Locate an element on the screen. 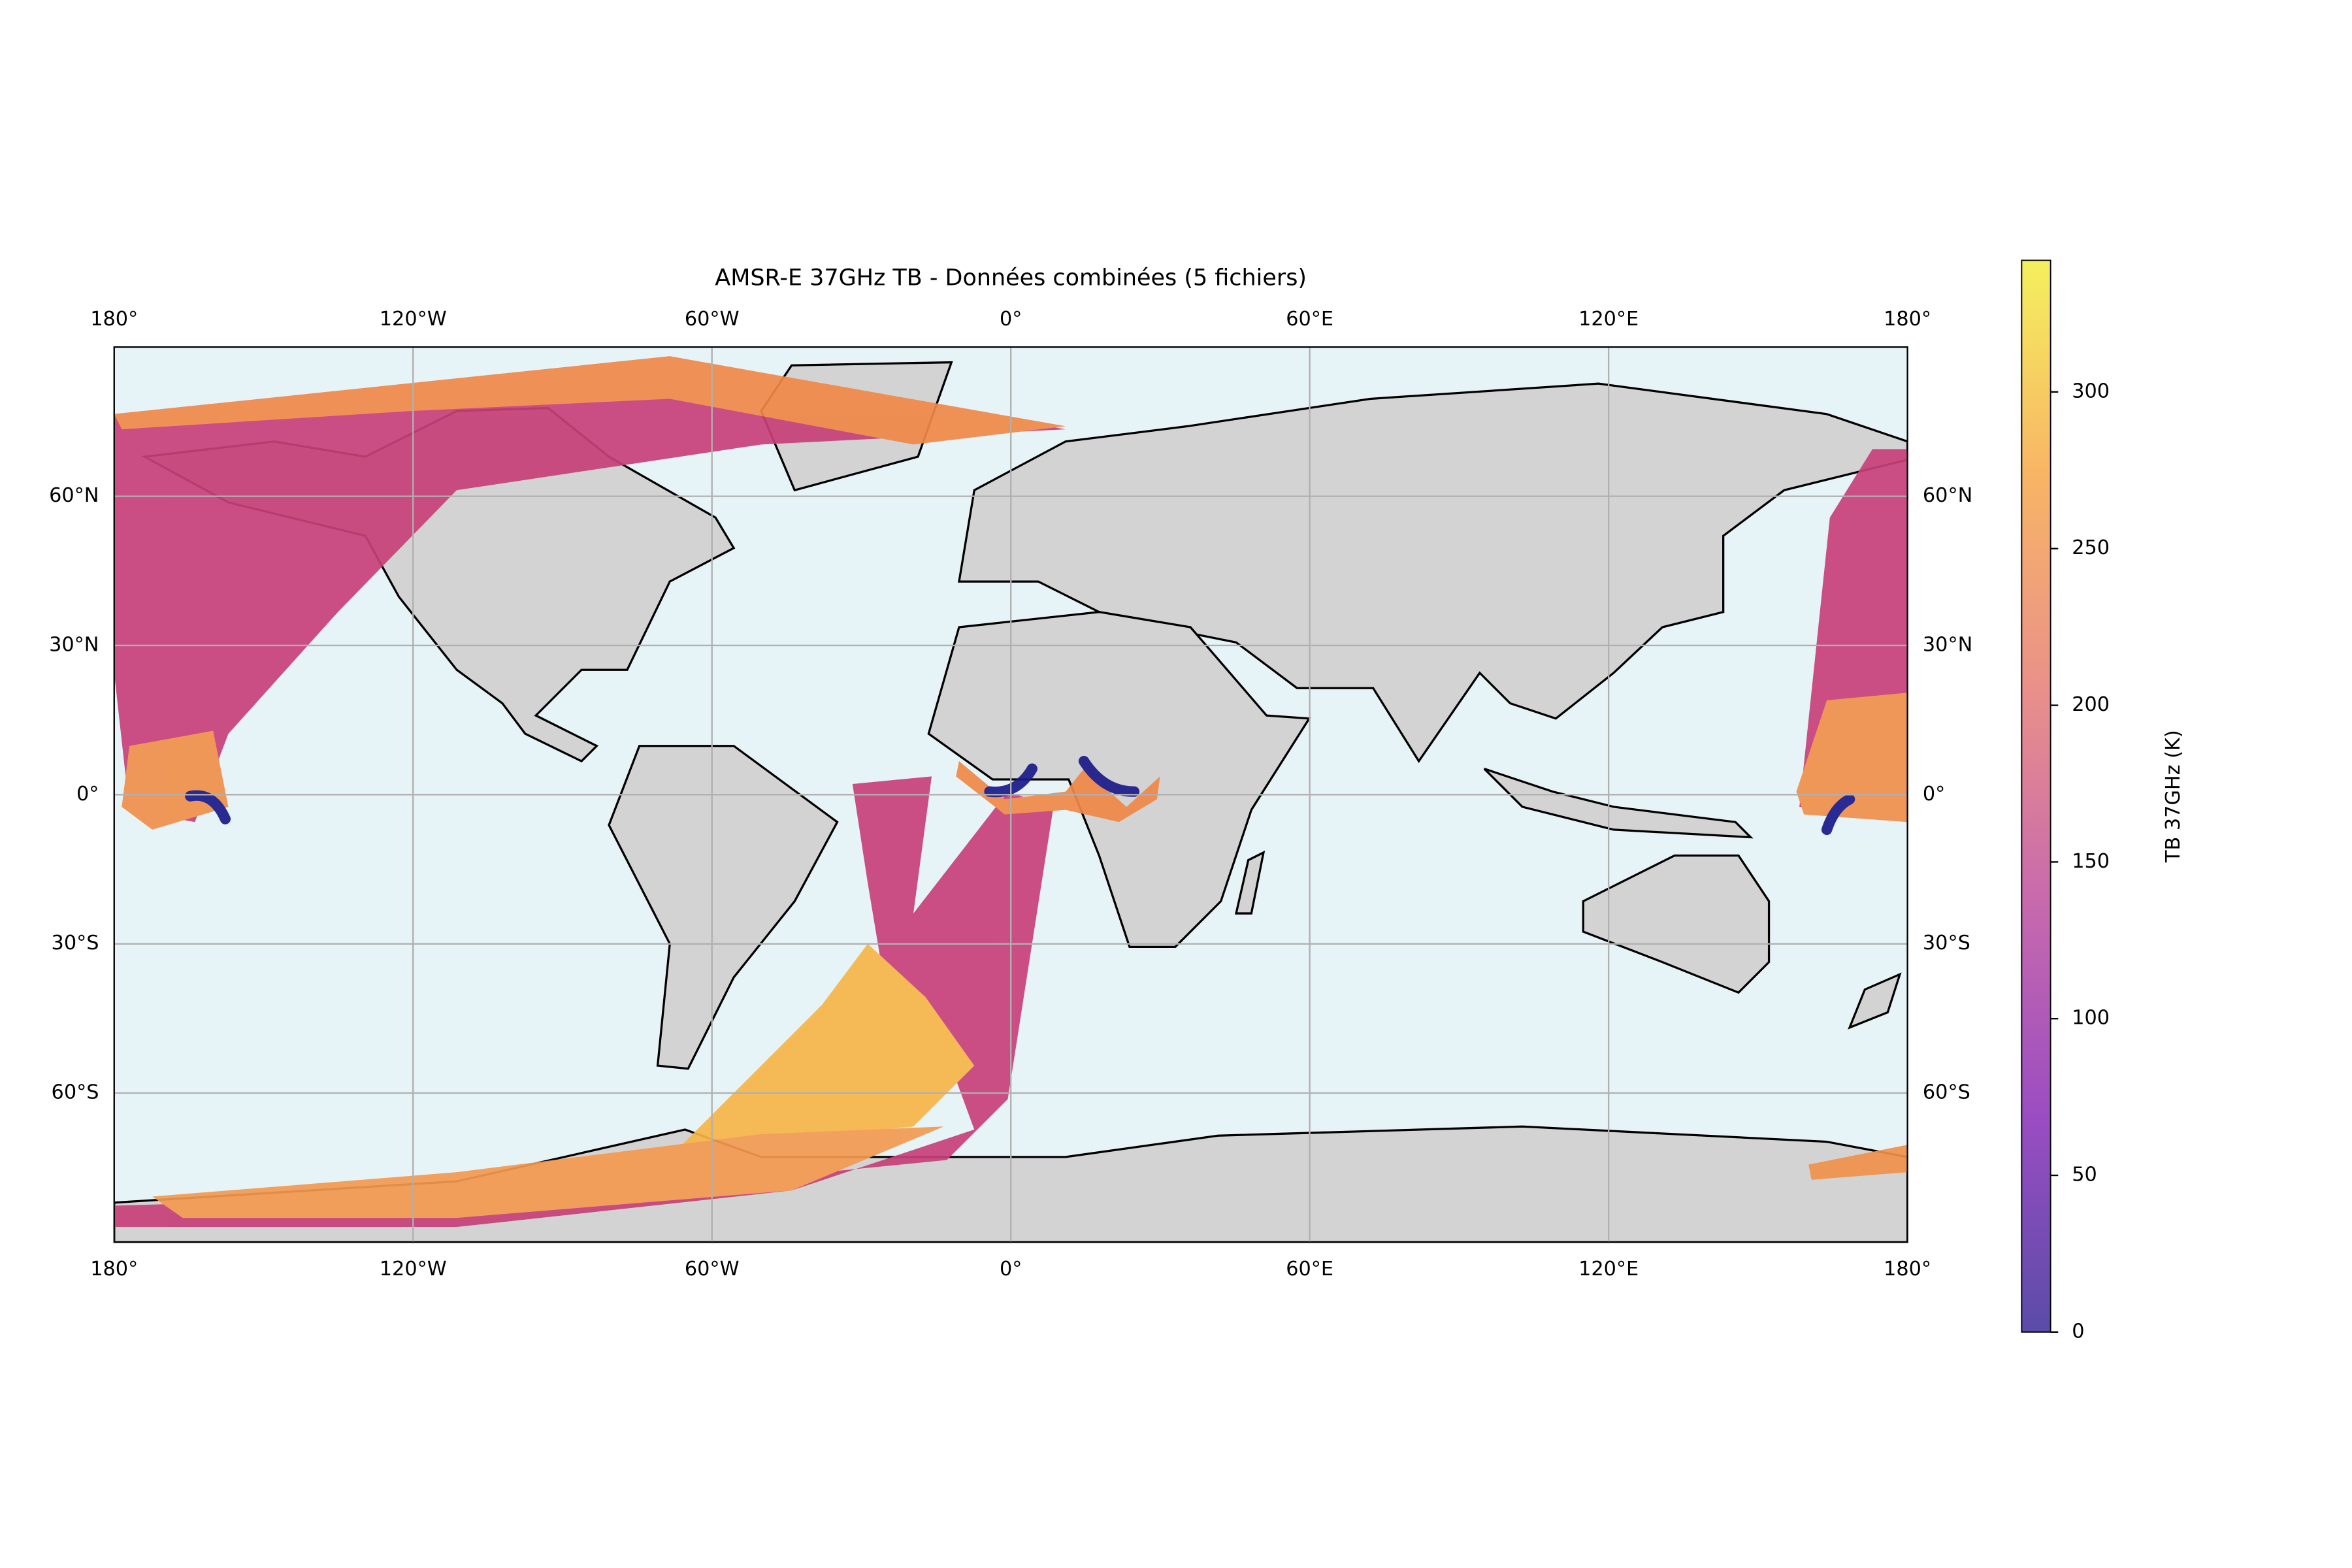 The height and width of the screenshot is (1568, 2352). africa is located at coordinates (1119, 779).